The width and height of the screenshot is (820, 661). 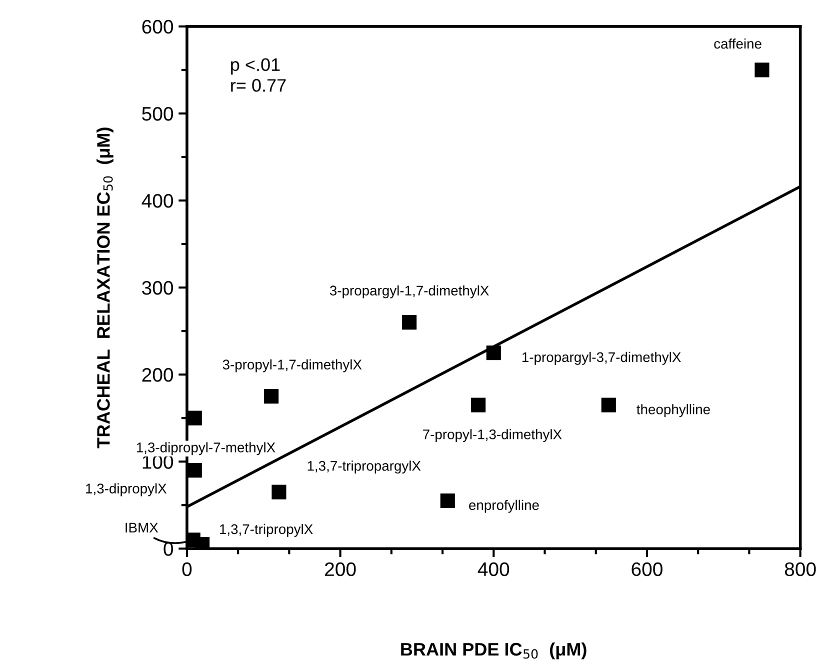 What do you see at coordinates (340, 569) in the screenshot?
I see `x-tick-label: 200` at bounding box center [340, 569].